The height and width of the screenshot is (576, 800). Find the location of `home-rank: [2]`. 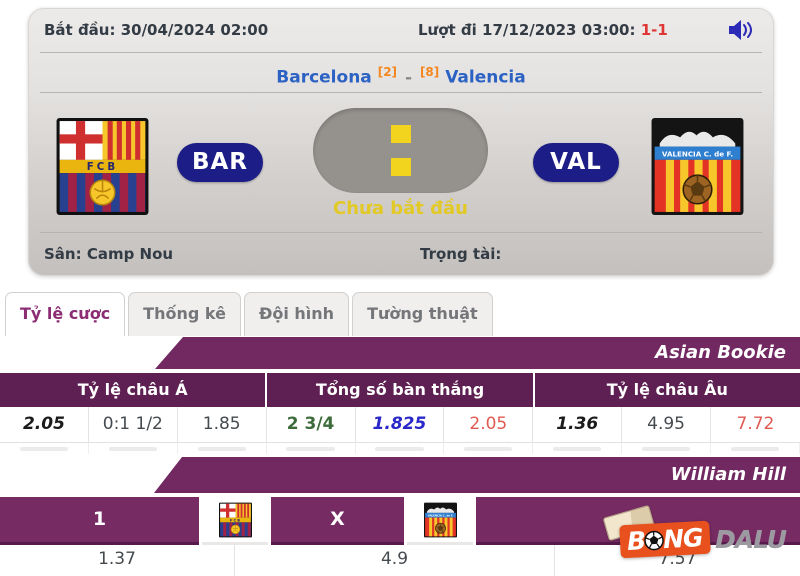

home-rank: [2] is located at coordinates (387, 72).